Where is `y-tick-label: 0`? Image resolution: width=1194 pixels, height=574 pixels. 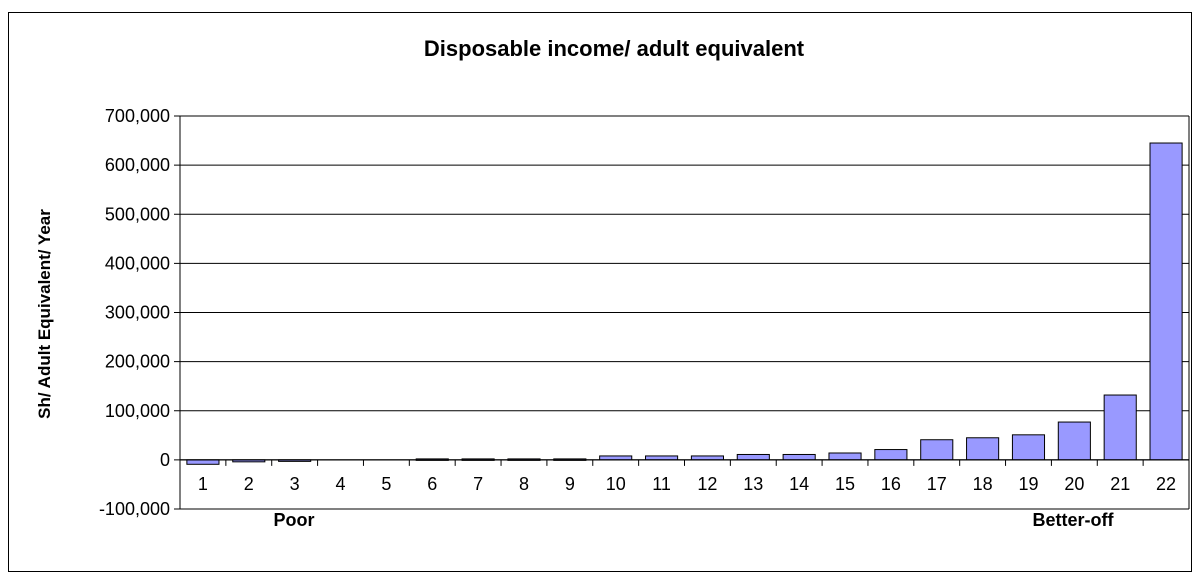
y-tick-label: 0 is located at coordinates (165, 460).